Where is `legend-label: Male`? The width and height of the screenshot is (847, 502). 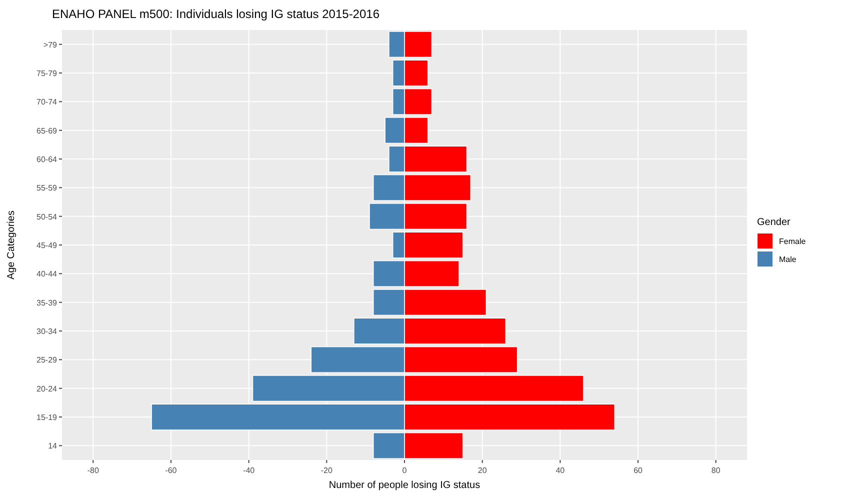
legend-label: Male is located at coordinates (788, 259).